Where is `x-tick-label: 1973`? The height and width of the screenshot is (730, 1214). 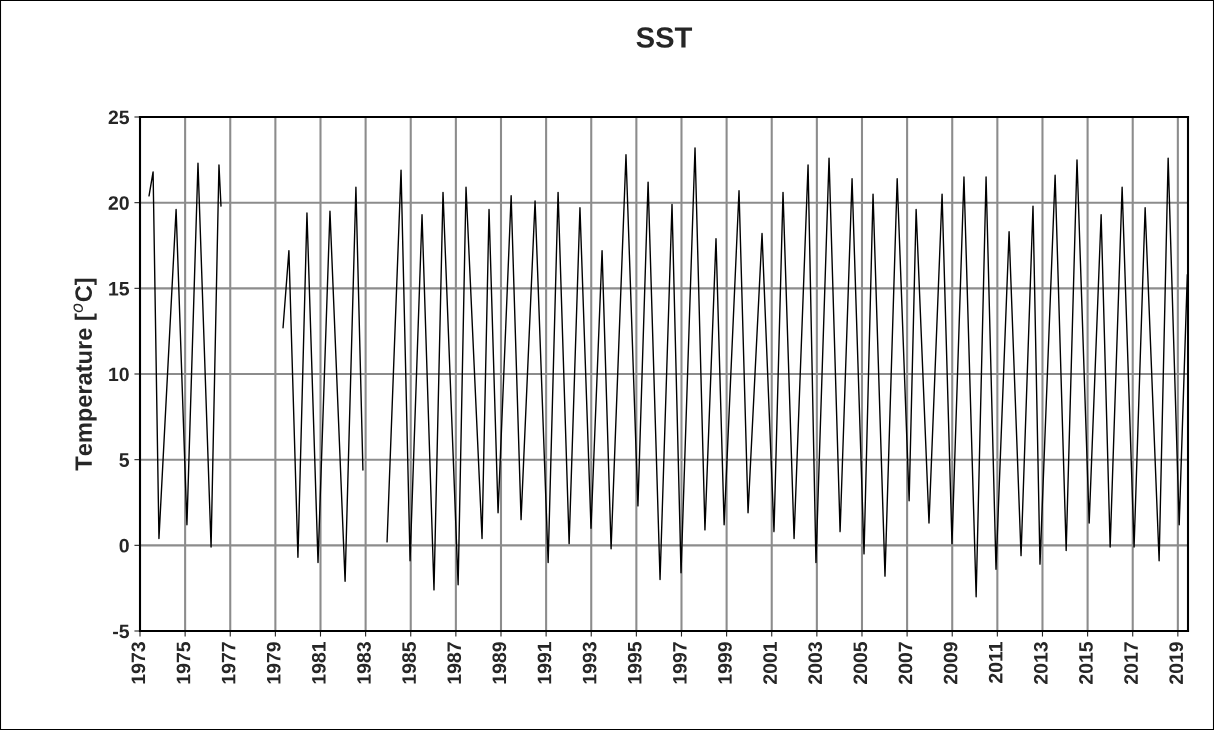 x-tick-label: 1973 is located at coordinates (138, 663).